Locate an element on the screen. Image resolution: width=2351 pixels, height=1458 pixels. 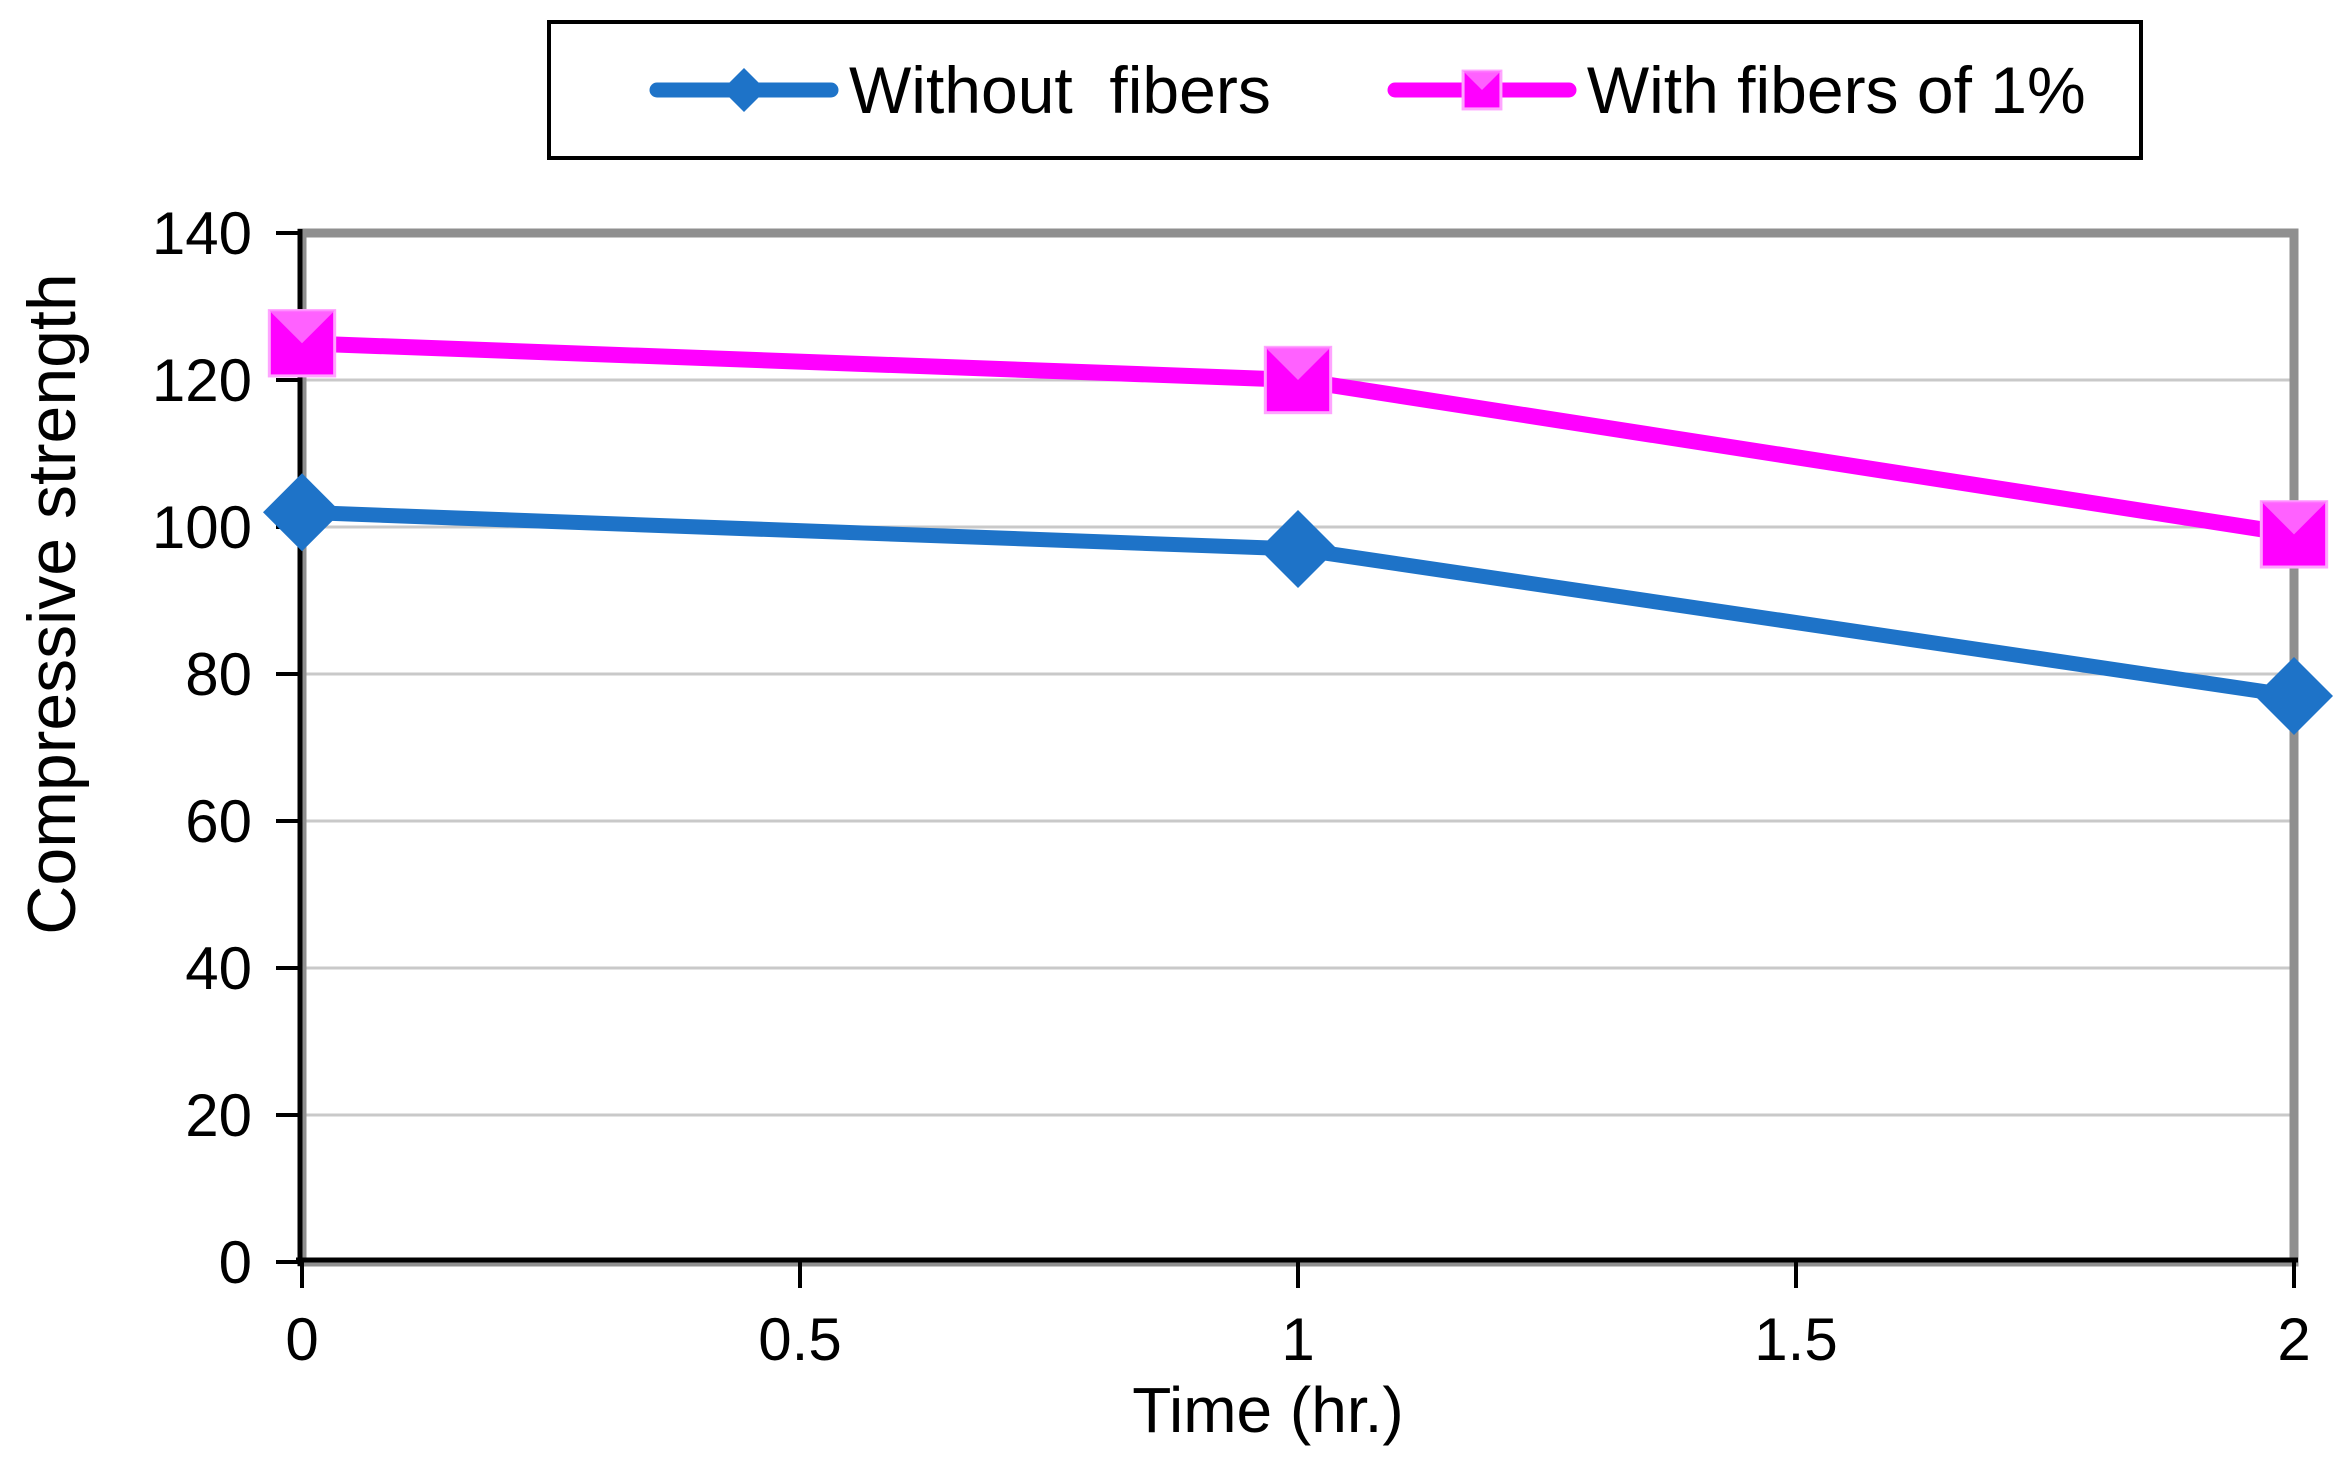
y-axis-title: Compressive strength is located at coordinates (52, 604).